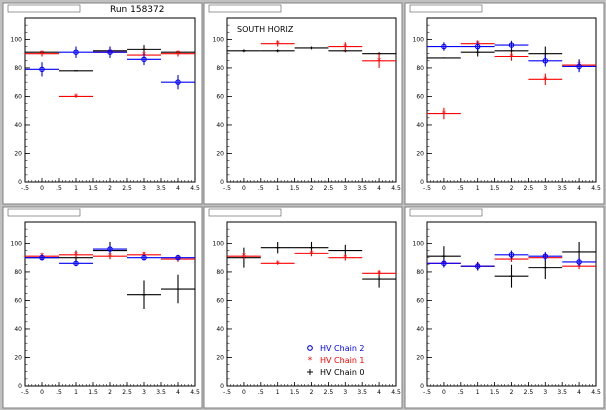 The height and width of the screenshot is (410, 606). What do you see at coordinates (310, 372) in the screenshot?
I see `legend-marker-cross` at bounding box center [310, 372].